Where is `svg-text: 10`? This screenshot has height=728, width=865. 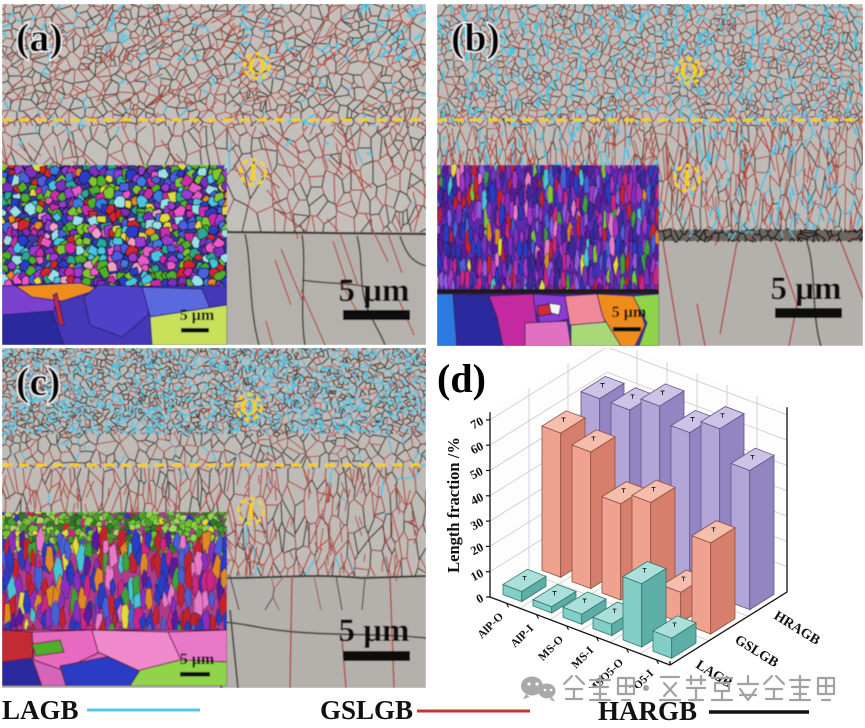
svg-text: 10 is located at coordinates (477, 575).